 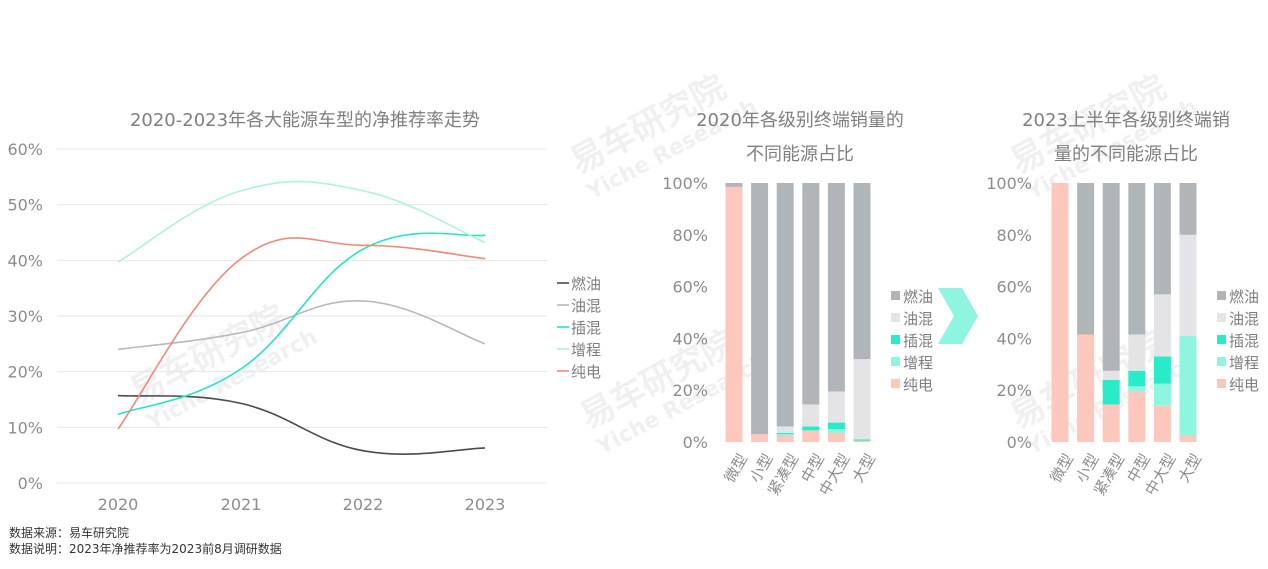 I want to click on series-line-插混, so click(x=301, y=324).